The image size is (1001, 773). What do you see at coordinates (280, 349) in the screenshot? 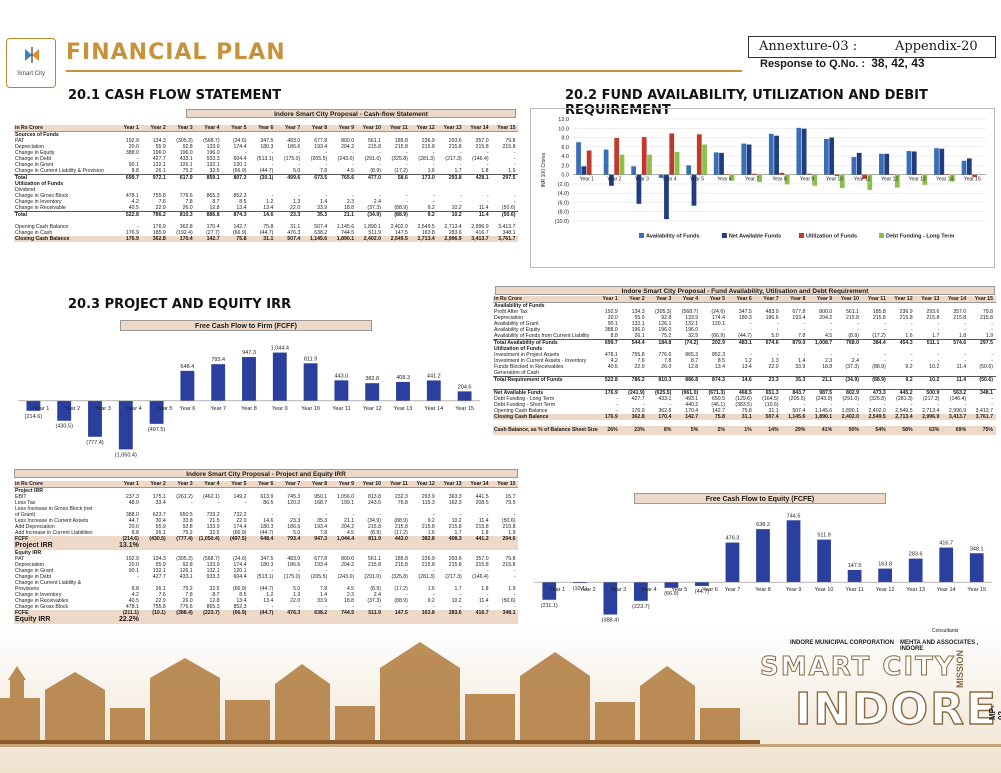
I see `data-label: 1,044.4` at bounding box center [280, 349].